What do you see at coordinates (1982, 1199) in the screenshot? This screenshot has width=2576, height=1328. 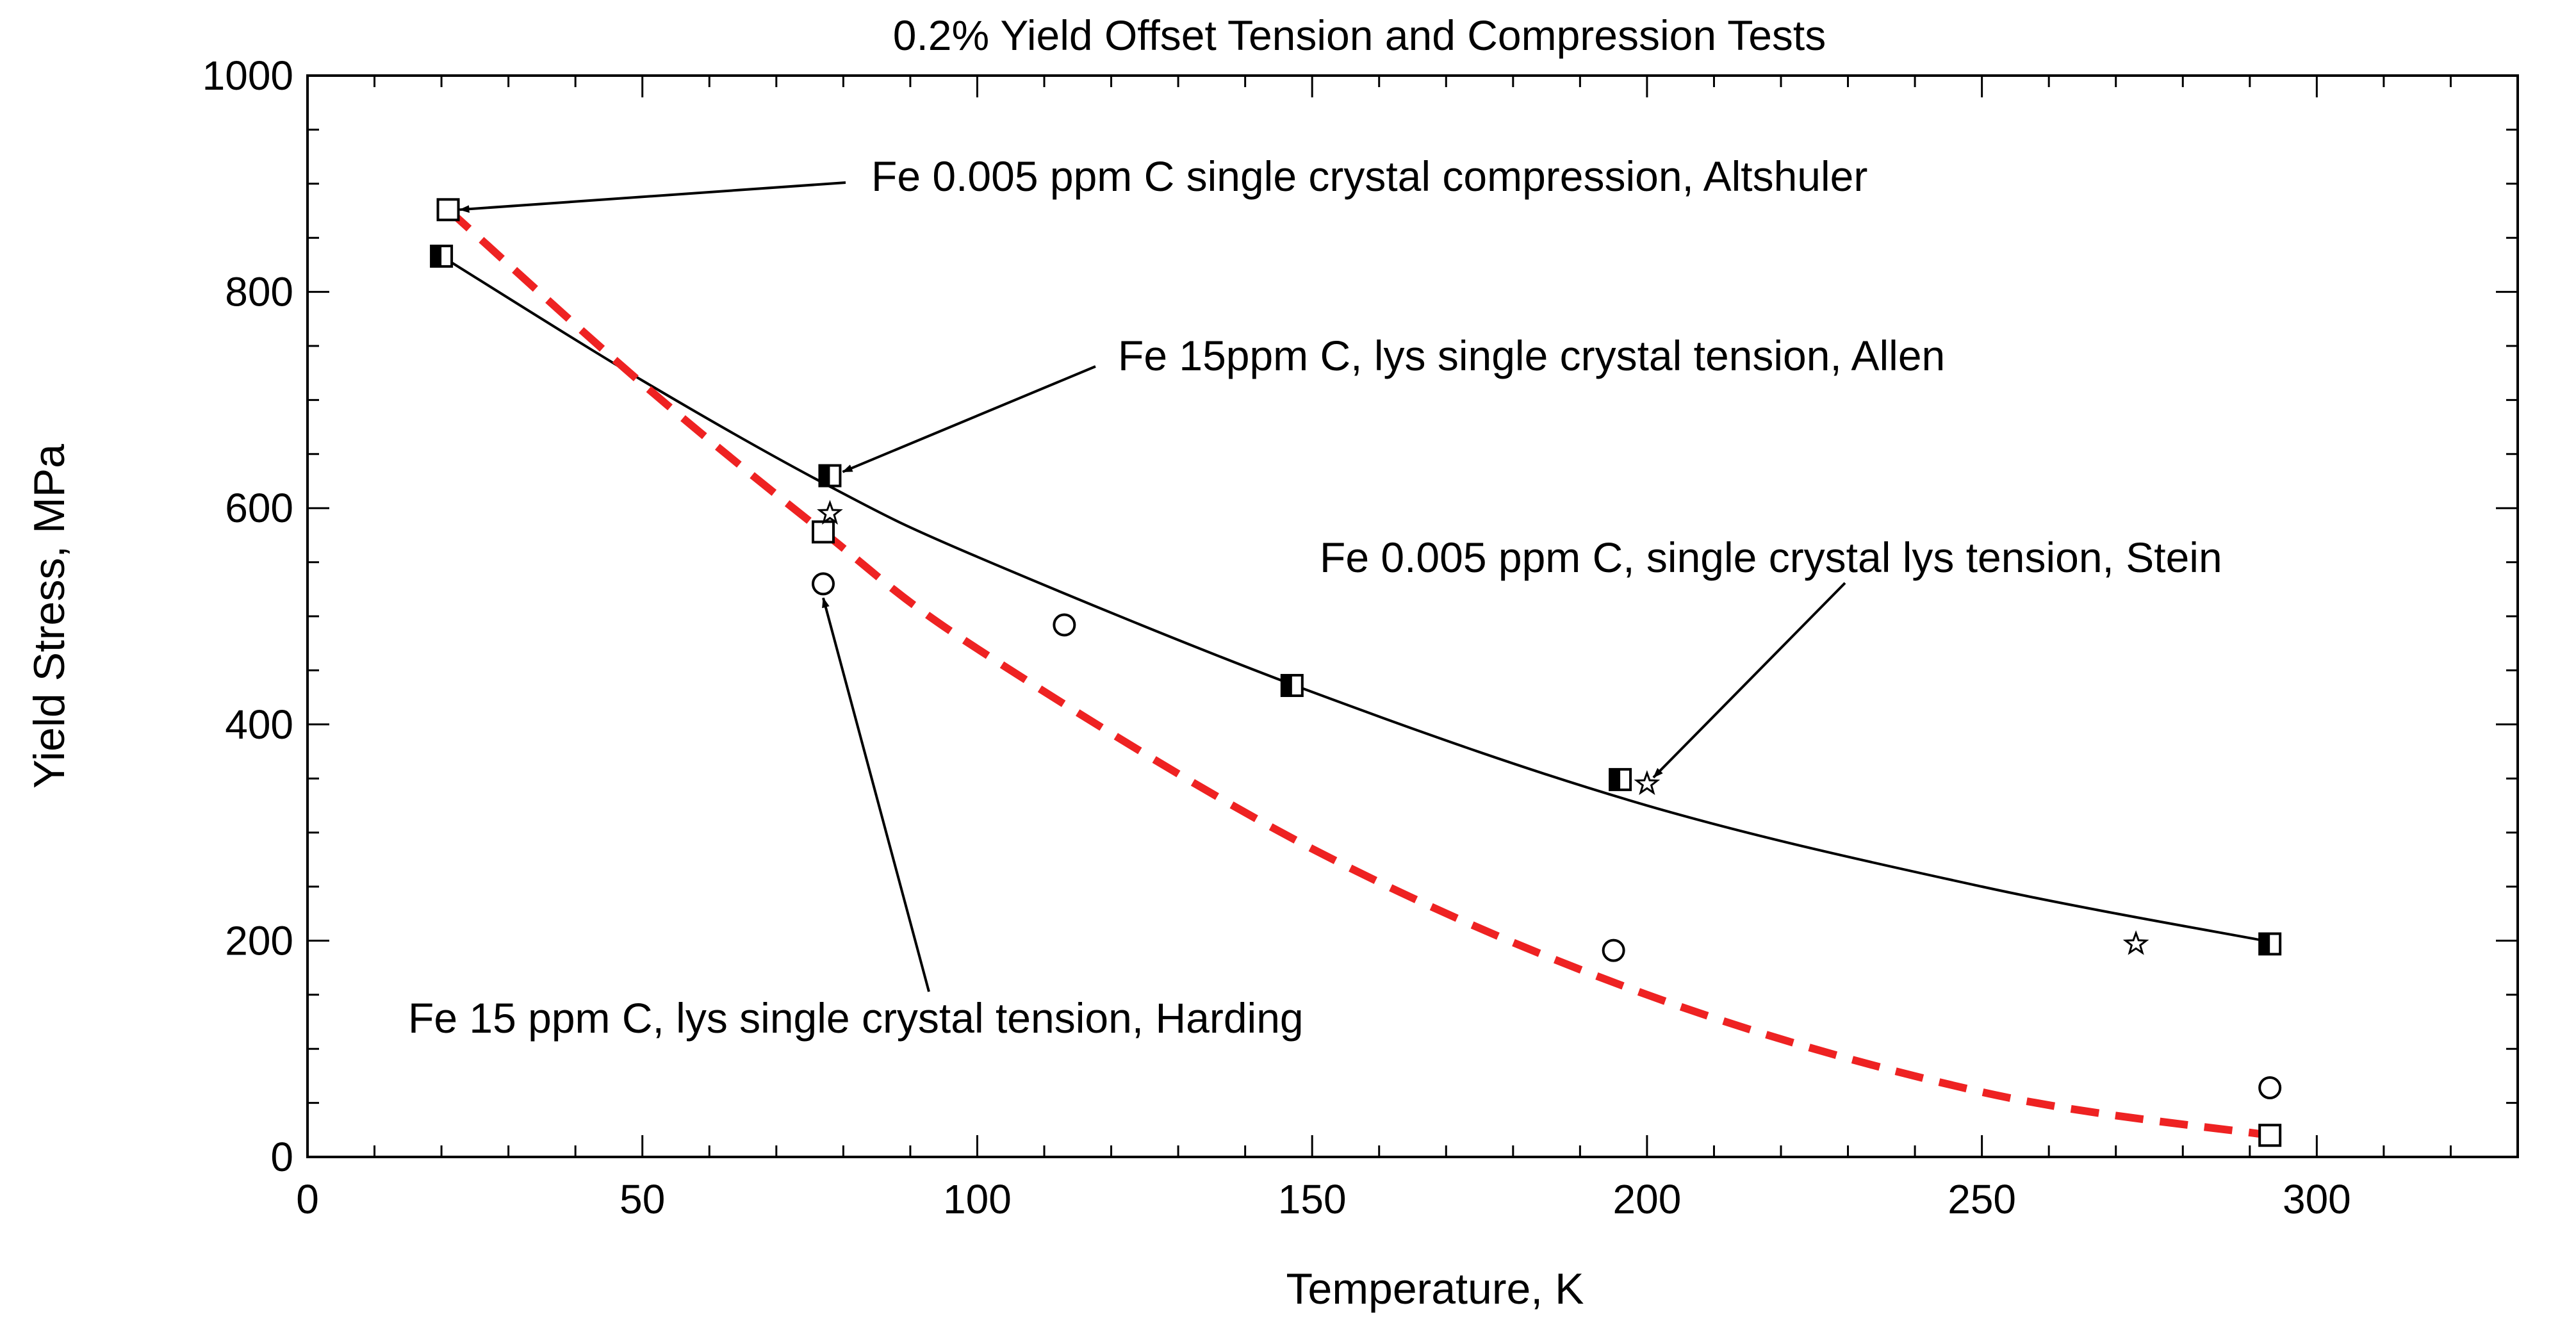 I see `x-tick-label: 250` at bounding box center [1982, 1199].